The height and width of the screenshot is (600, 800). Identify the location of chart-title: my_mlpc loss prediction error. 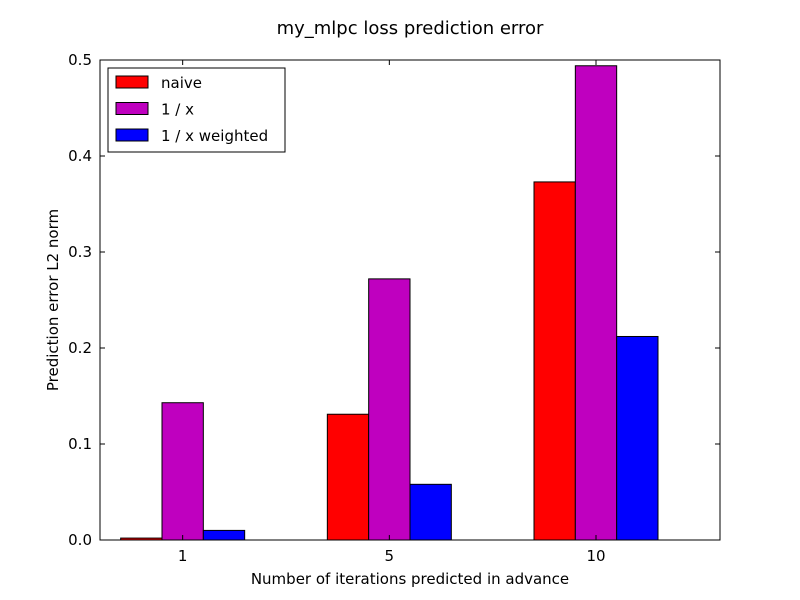
(410, 28).